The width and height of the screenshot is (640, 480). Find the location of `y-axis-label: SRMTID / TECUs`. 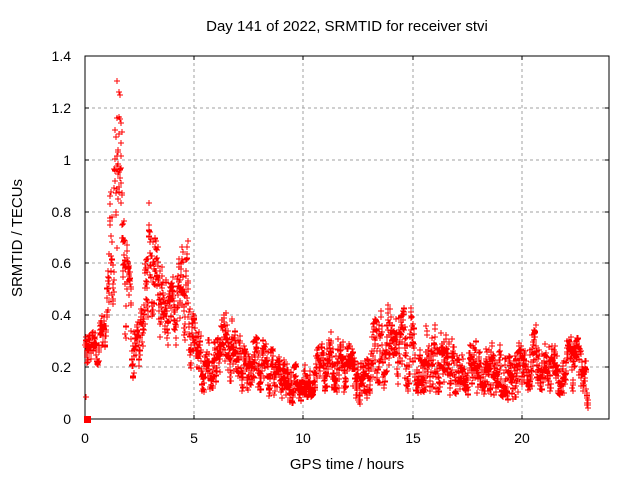

y-axis-label: SRMTID / TECUs is located at coordinates (17, 238).